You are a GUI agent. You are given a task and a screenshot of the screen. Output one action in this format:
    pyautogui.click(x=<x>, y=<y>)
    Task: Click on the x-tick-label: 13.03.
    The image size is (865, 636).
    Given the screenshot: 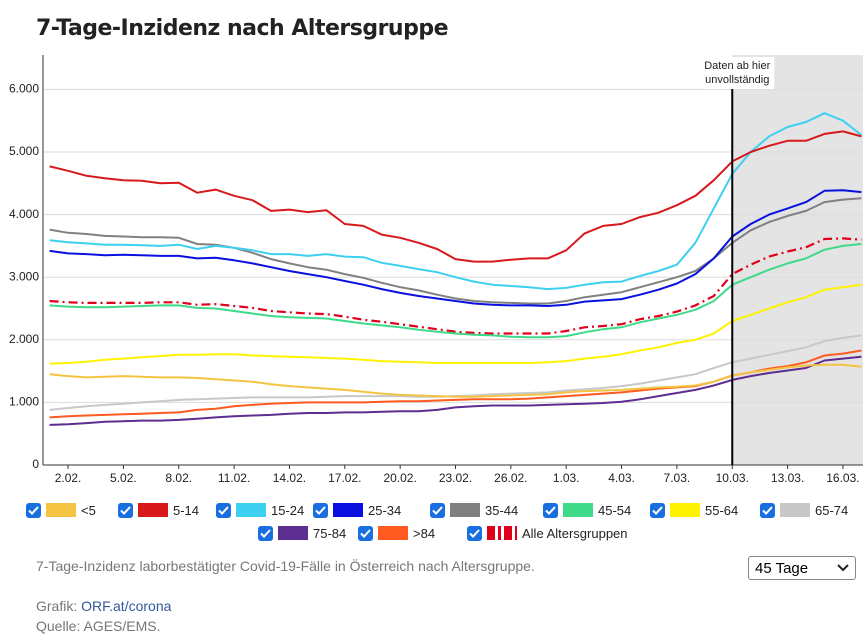 What is the action you would take?
    pyautogui.click(x=787, y=478)
    